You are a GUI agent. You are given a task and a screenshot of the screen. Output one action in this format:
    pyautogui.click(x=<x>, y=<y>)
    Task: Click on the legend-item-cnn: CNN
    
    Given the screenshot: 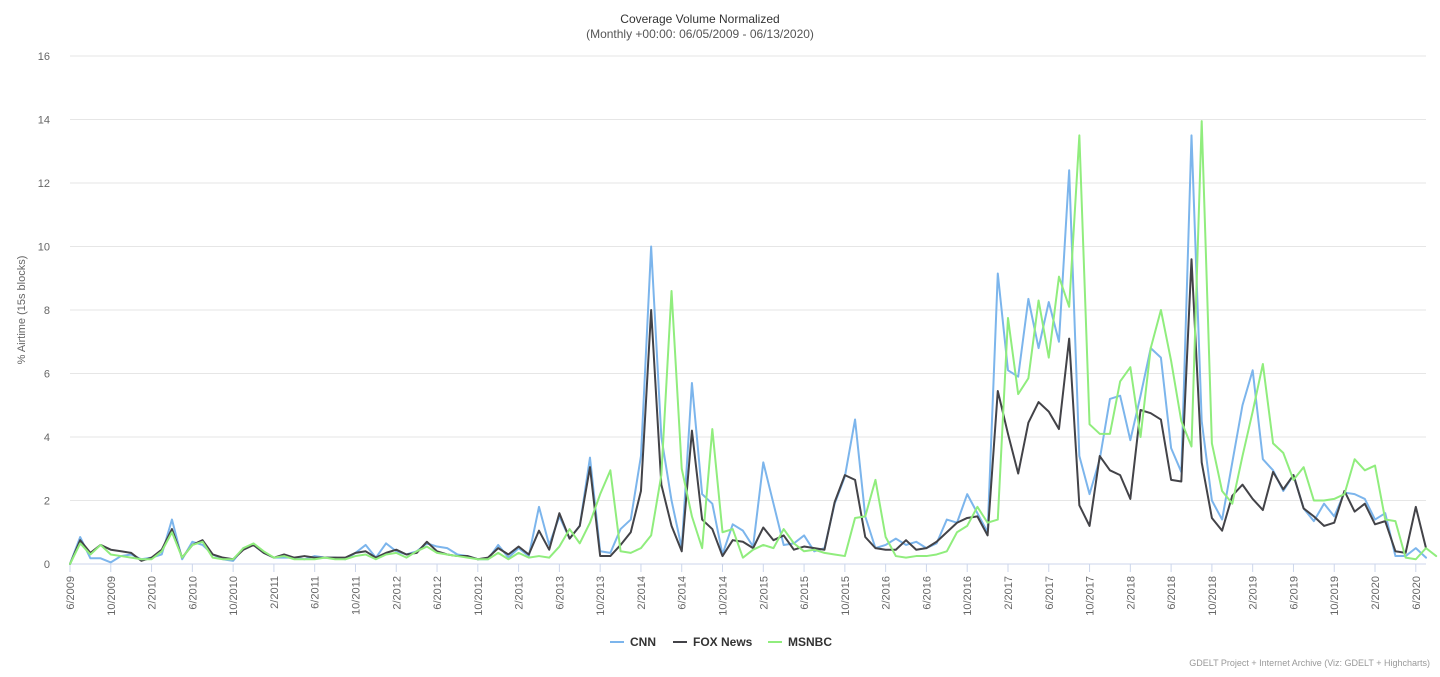 What is the action you would take?
    pyautogui.click(x=633, y=642)
    